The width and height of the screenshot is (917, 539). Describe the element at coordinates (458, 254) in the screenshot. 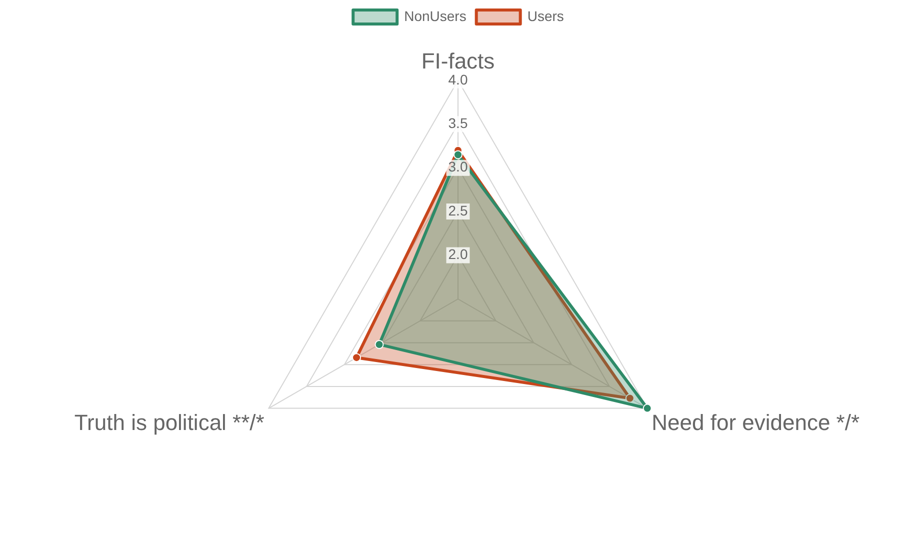

I see `y-tick-label: 2.0` at that location.